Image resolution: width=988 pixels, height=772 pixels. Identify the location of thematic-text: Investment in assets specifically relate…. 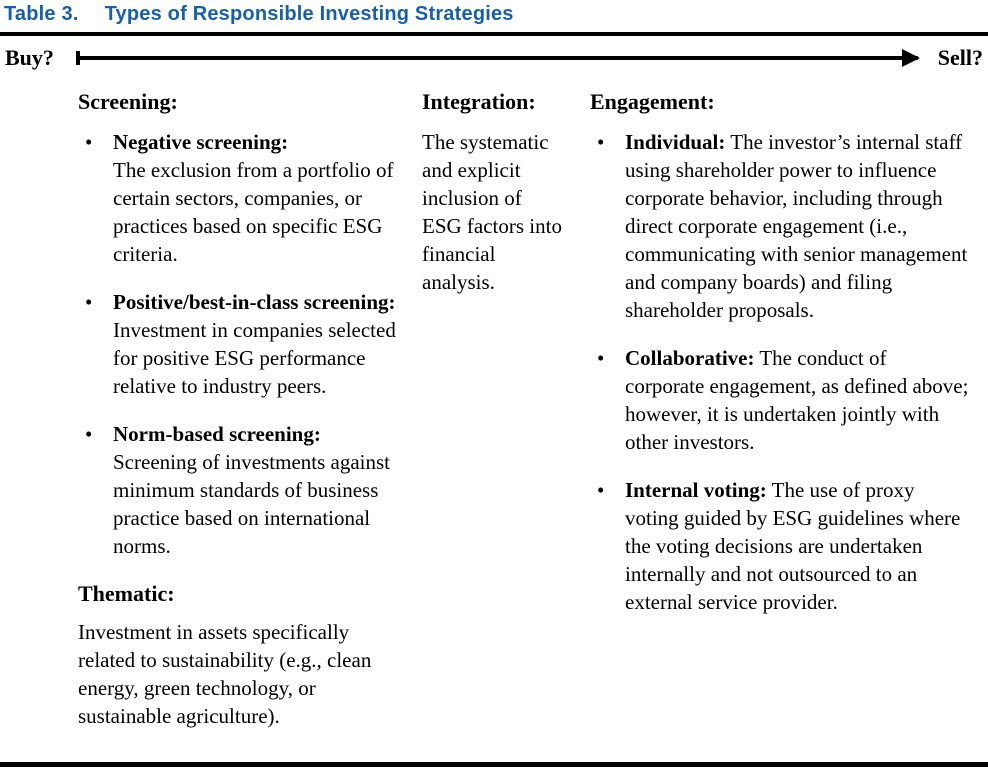
(225, 674).